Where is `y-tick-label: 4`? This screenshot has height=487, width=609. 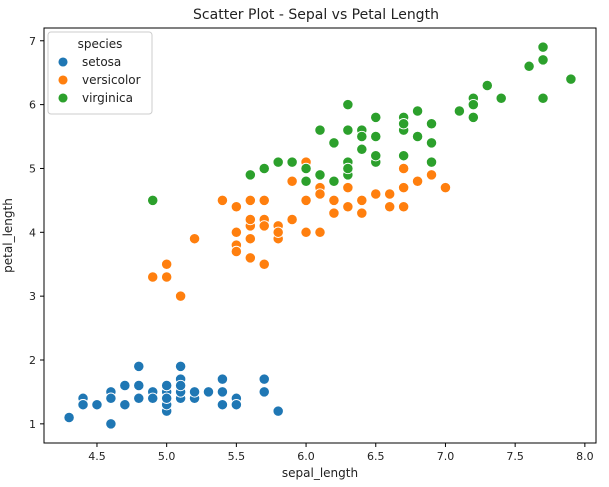
y-tick-label: 4 is located at coordinates (32, 232).